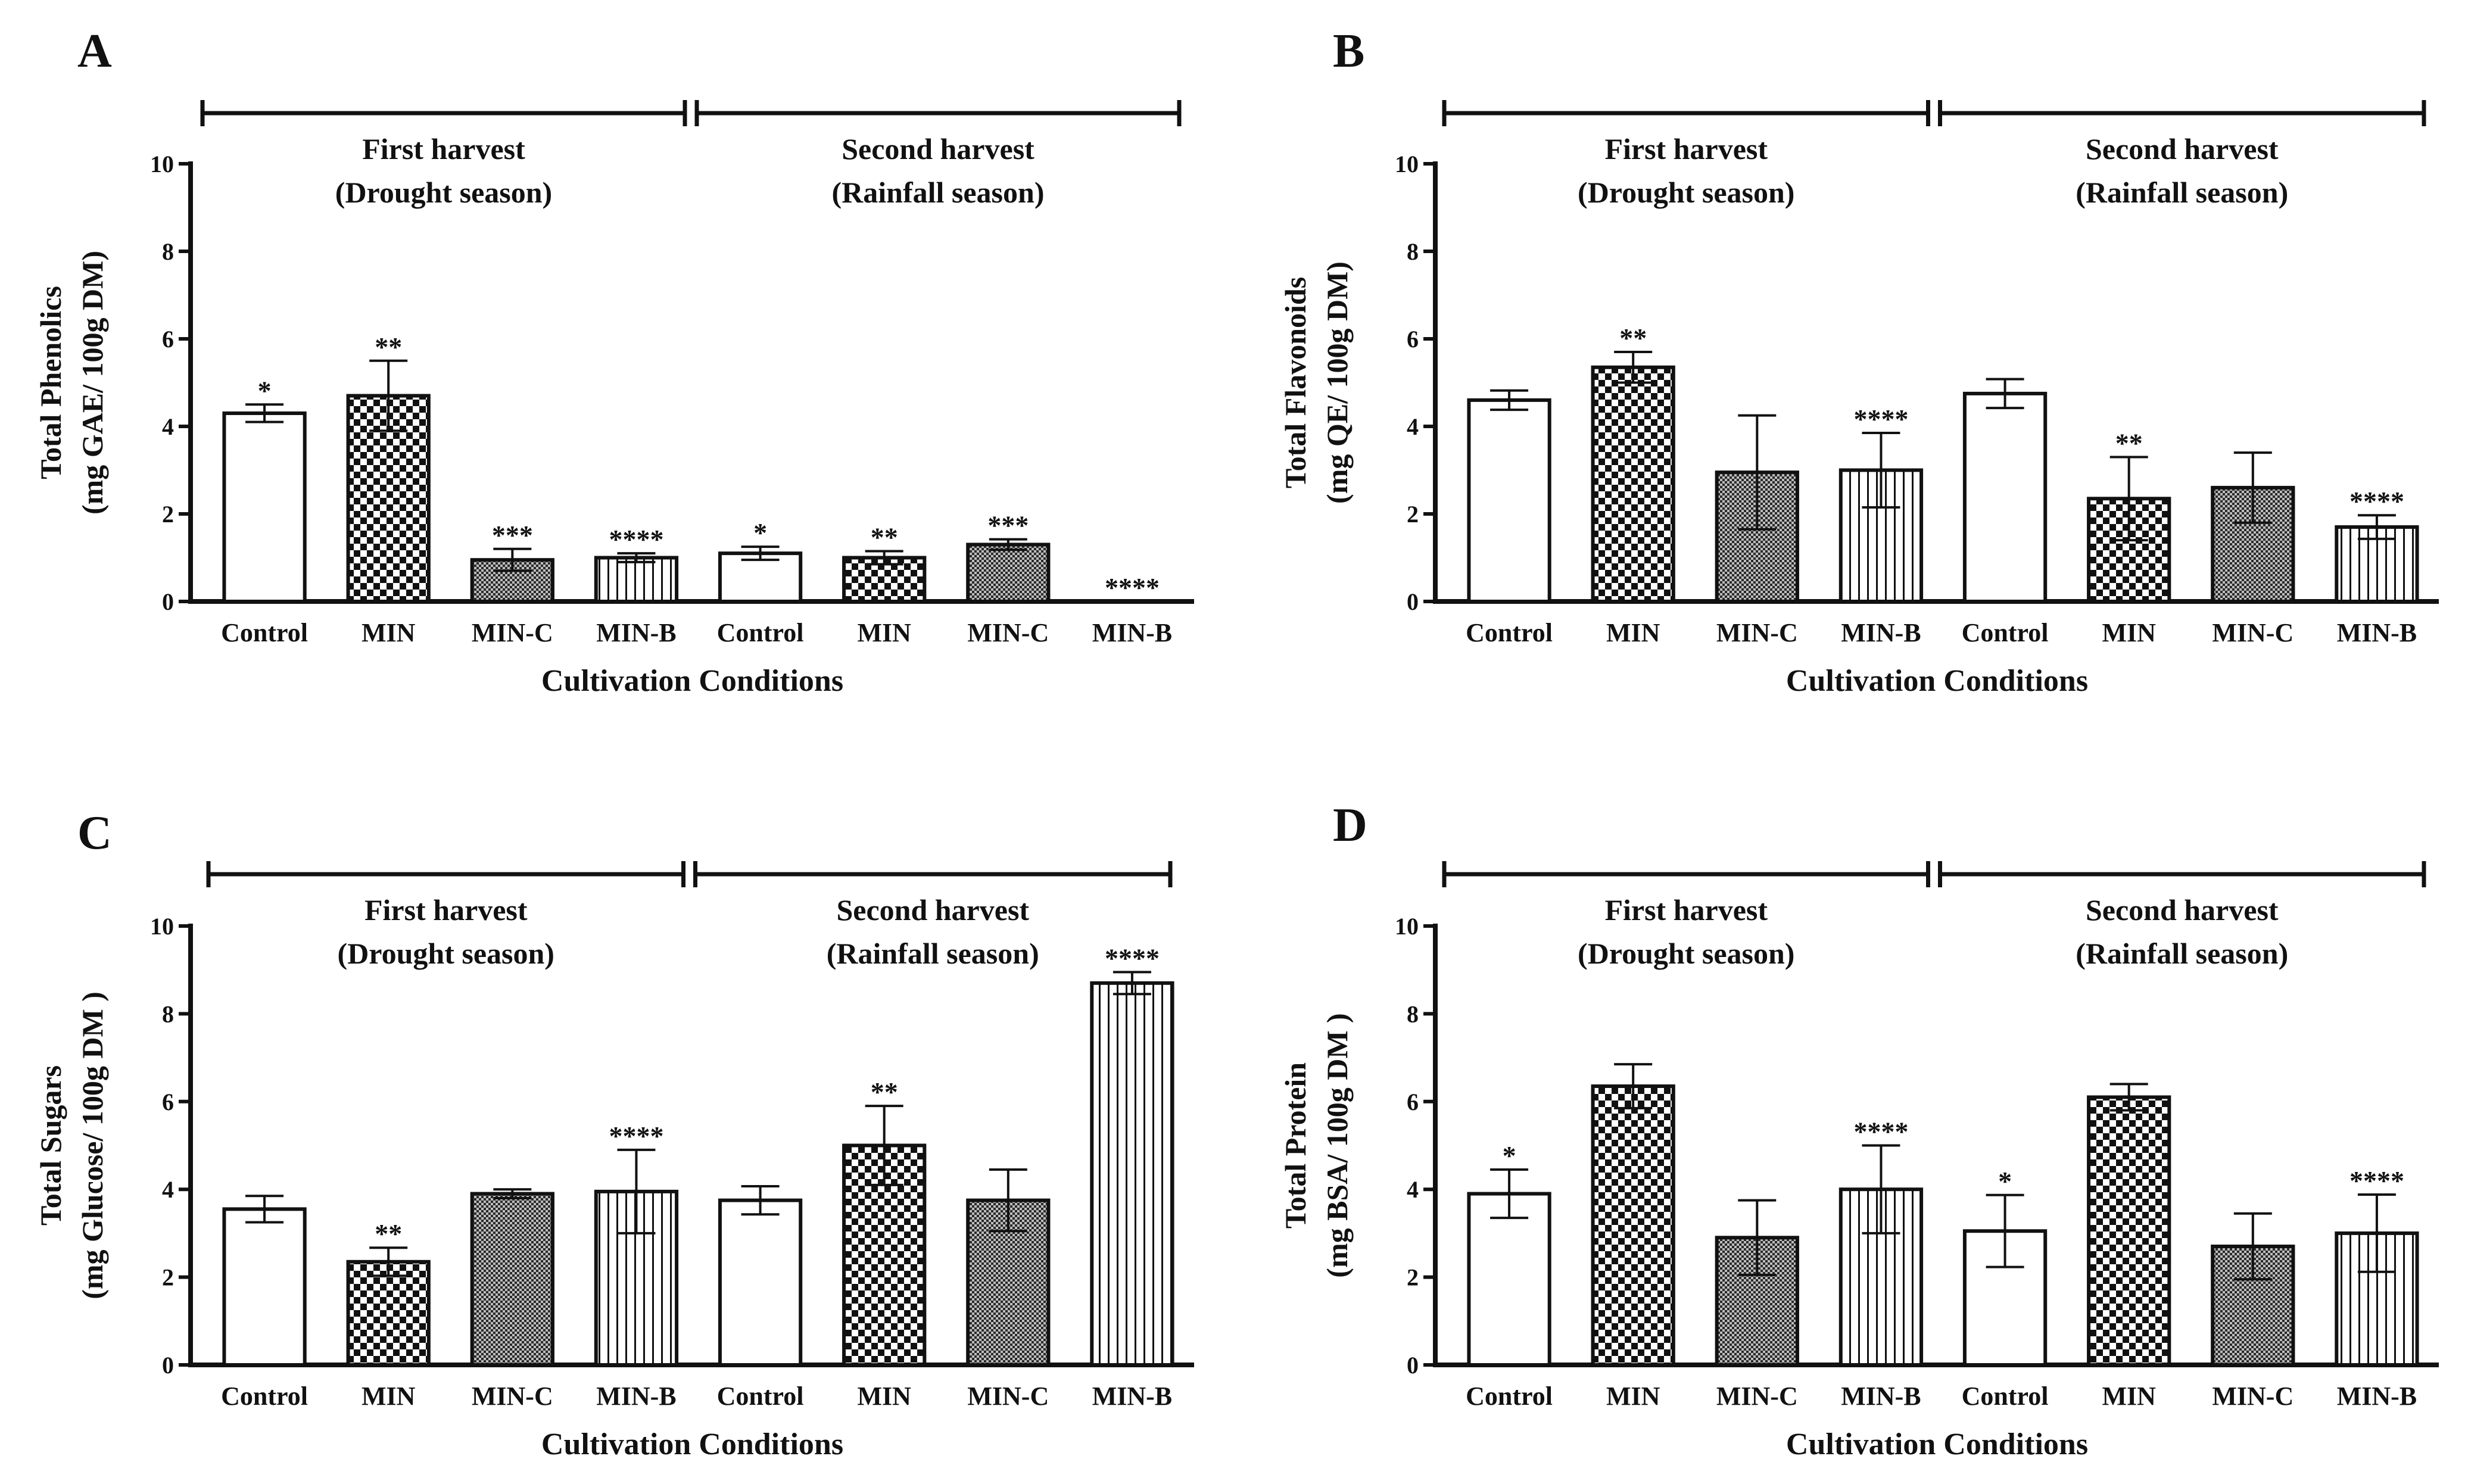 The height and width of the screenshot is (1484, 2468). I want to click on significance-mark: ***, so click(1008, 525).